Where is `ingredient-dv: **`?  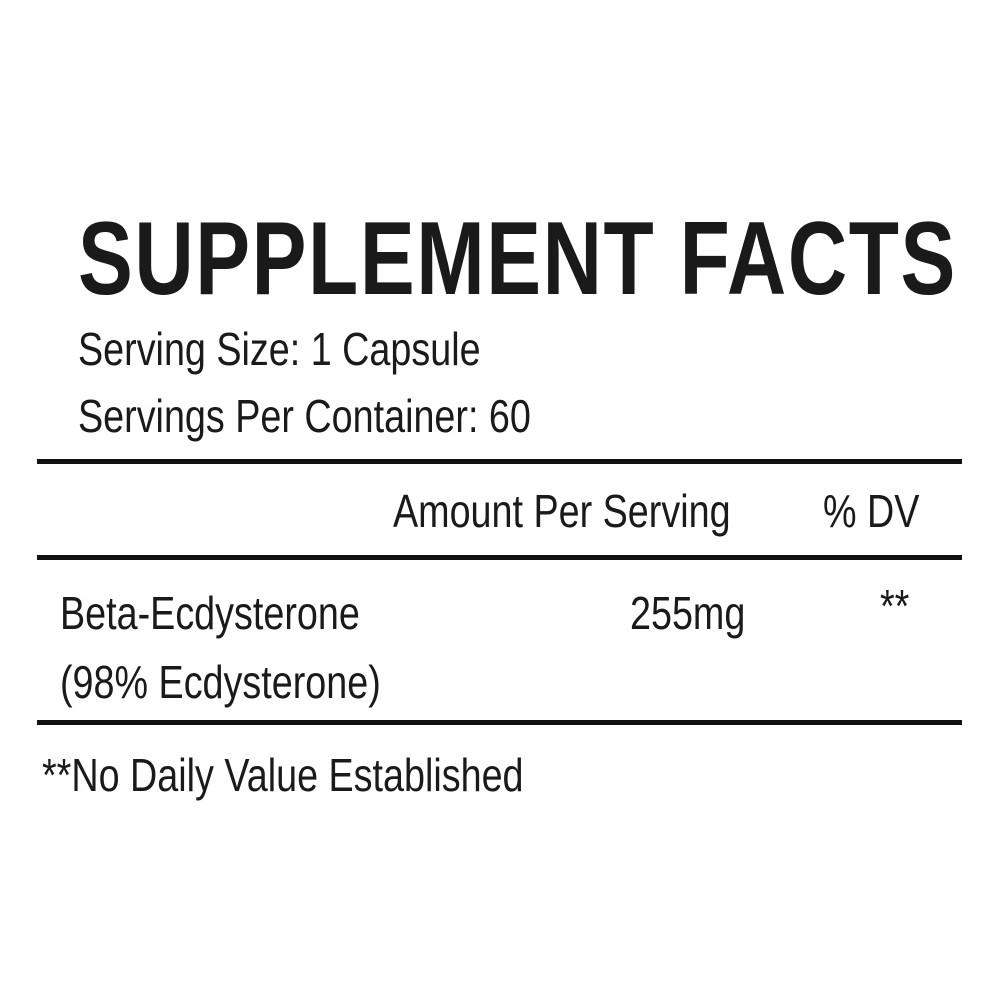 ingredient-dv: ** is located at coordinates (895, 606).